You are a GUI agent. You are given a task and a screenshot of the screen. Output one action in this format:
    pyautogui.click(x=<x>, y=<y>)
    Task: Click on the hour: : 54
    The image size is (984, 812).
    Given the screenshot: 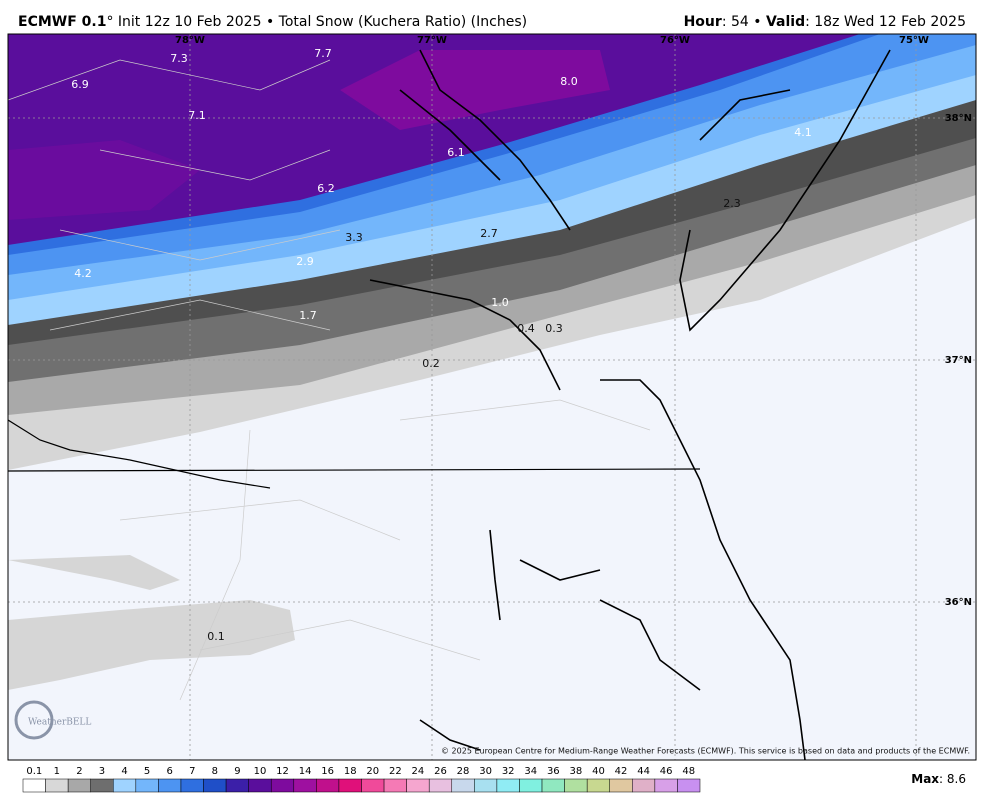 What is the action you would take?
    pyautogui.click(x=735, y=22)
    